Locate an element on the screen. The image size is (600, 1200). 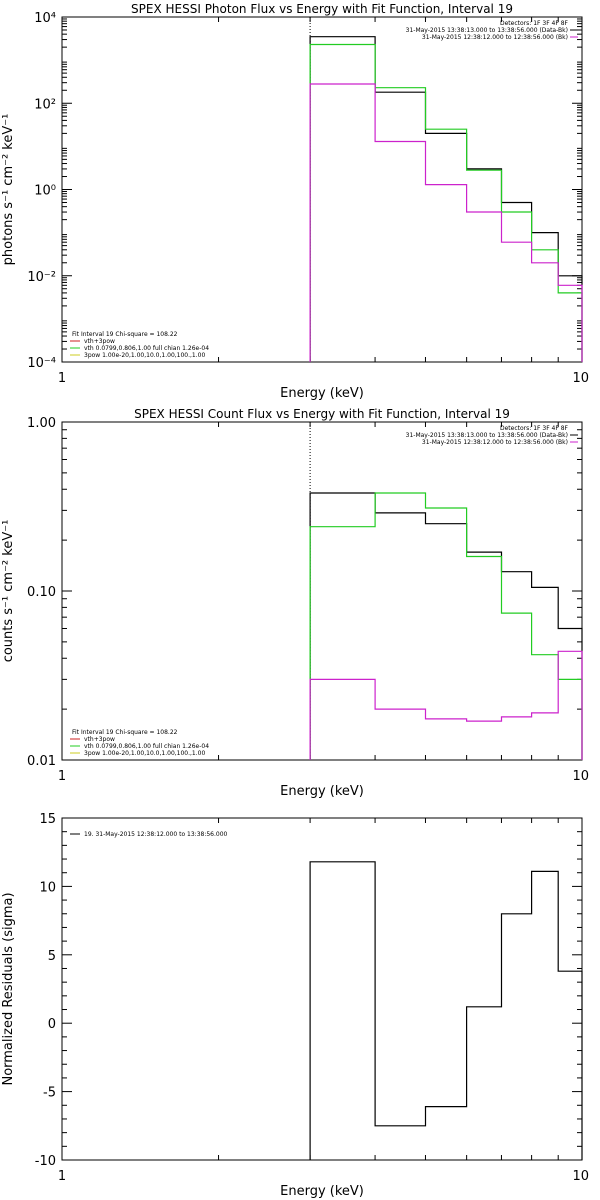
y-tick-label: 0.01 is located at coordinates (41, 761).